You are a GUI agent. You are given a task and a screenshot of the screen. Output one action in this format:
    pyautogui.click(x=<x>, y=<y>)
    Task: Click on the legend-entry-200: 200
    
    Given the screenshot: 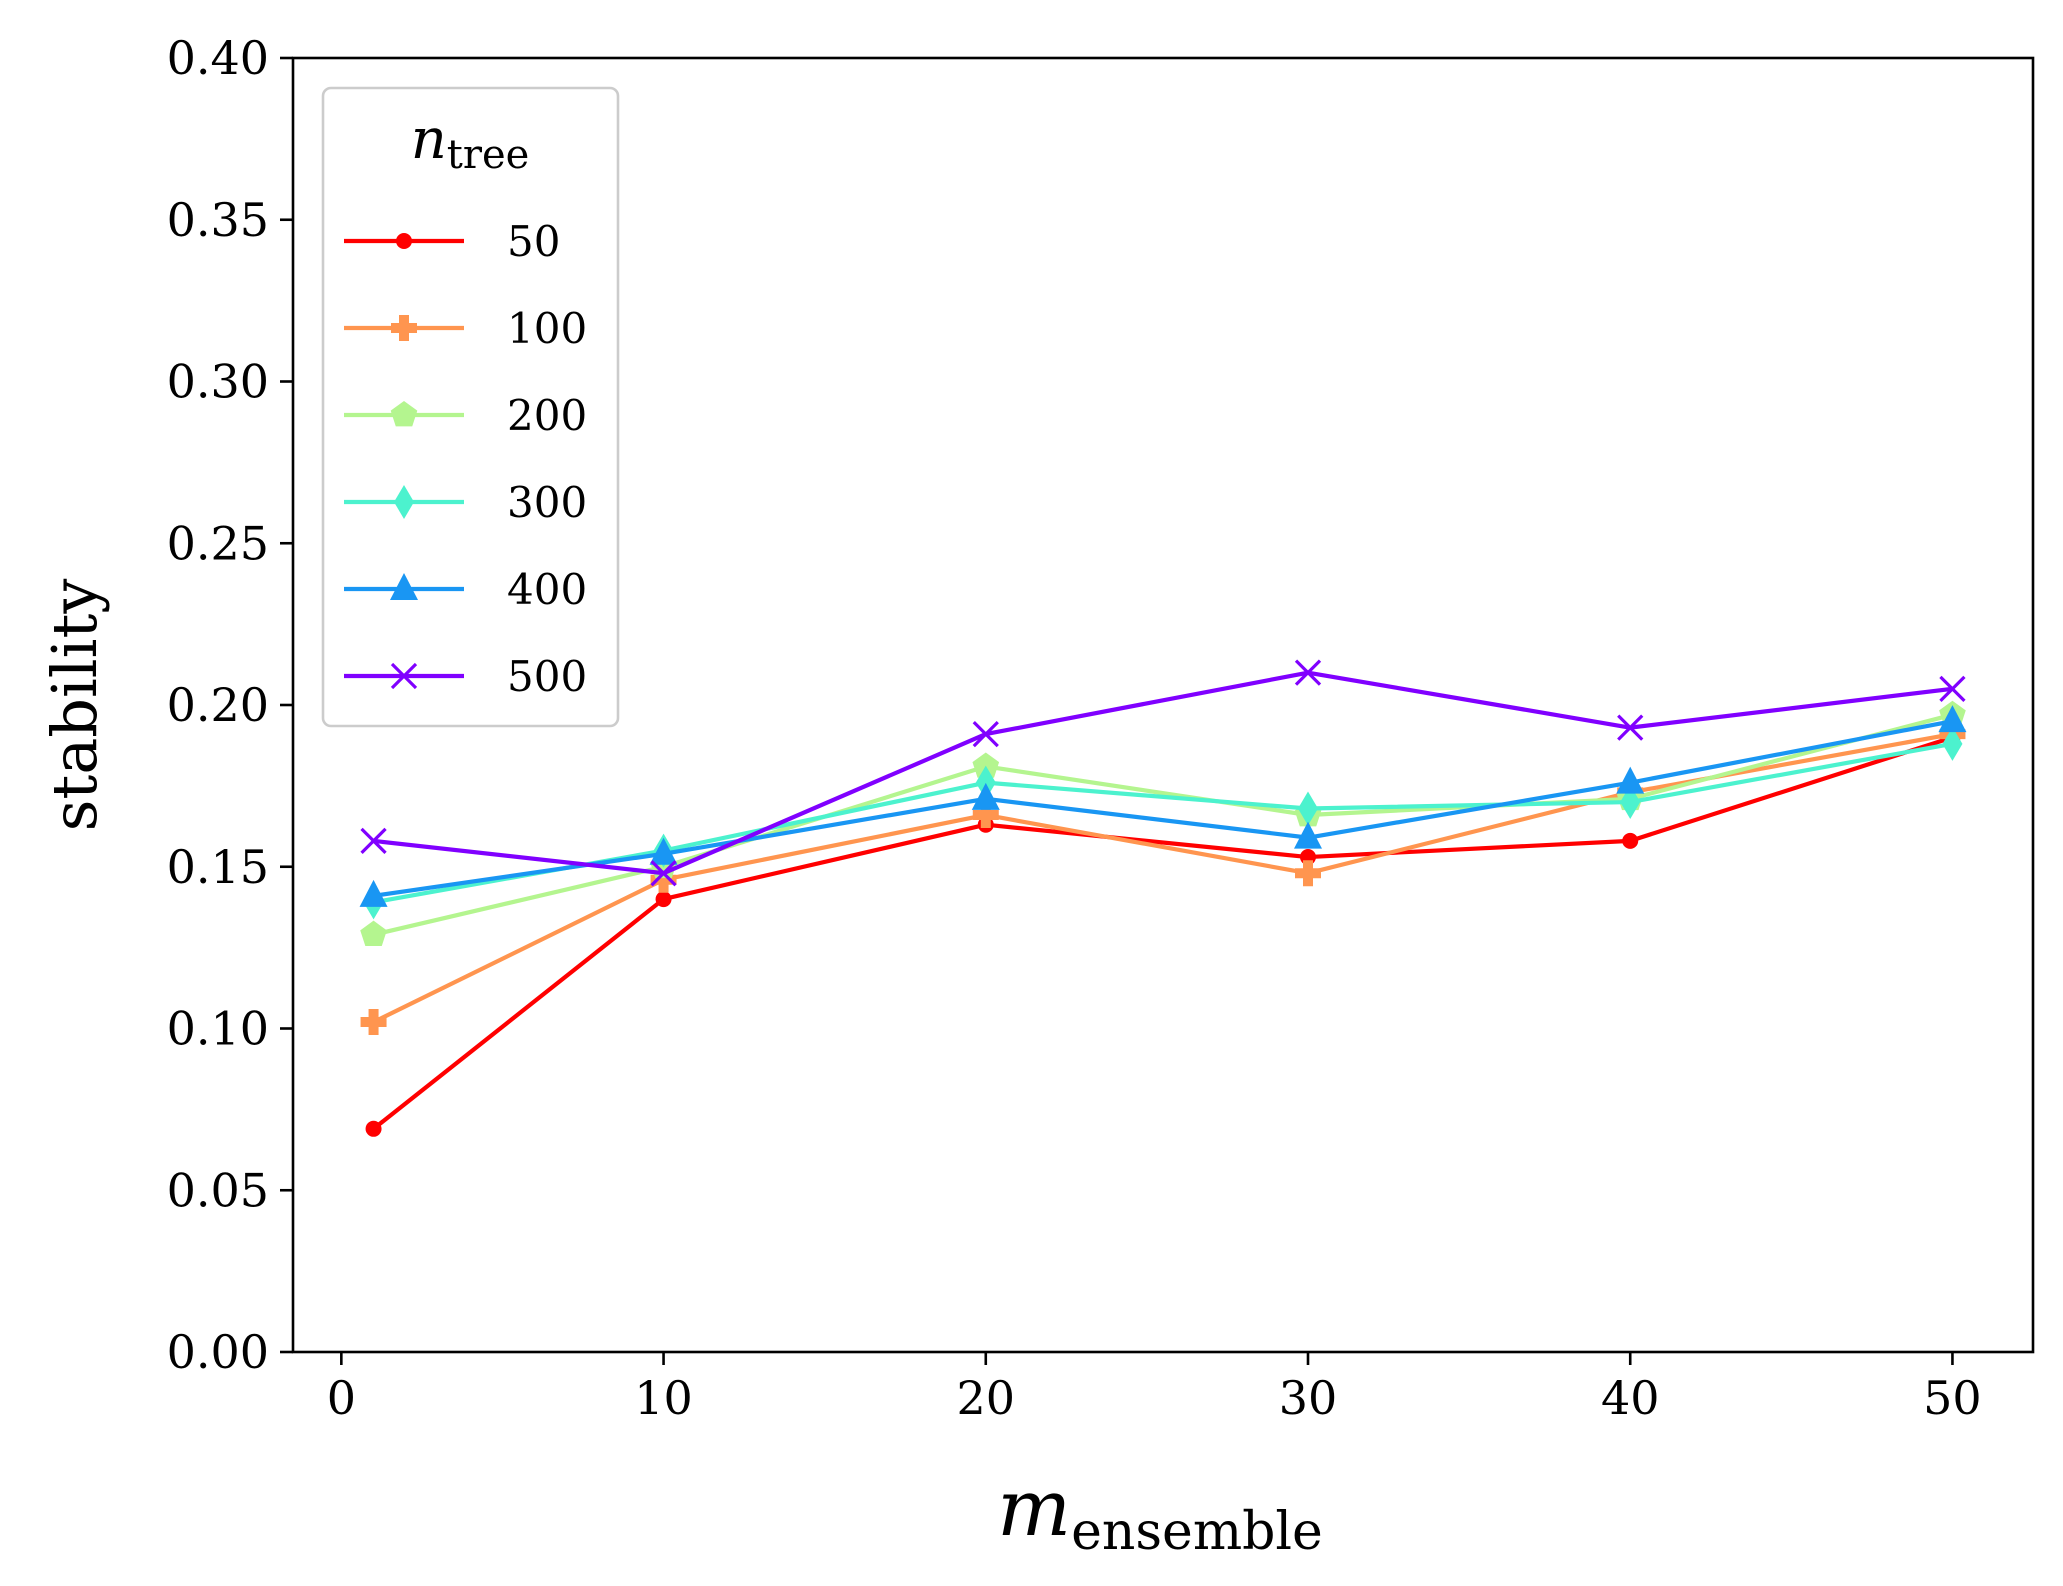 What is the action you would take?
    pyautogui.click(x=465, y=415)
    